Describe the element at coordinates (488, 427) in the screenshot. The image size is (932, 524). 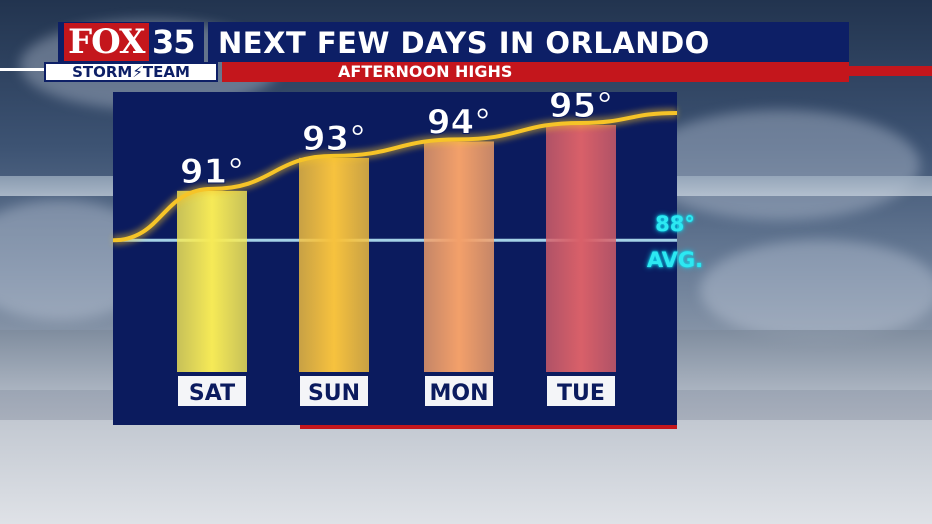
I see `panel-accent-bar` at that location.